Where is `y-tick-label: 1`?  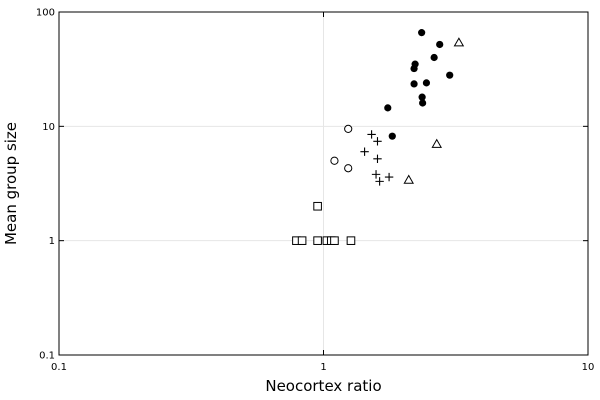 y-tick-label: 1 is located at coordinates (52, 241).